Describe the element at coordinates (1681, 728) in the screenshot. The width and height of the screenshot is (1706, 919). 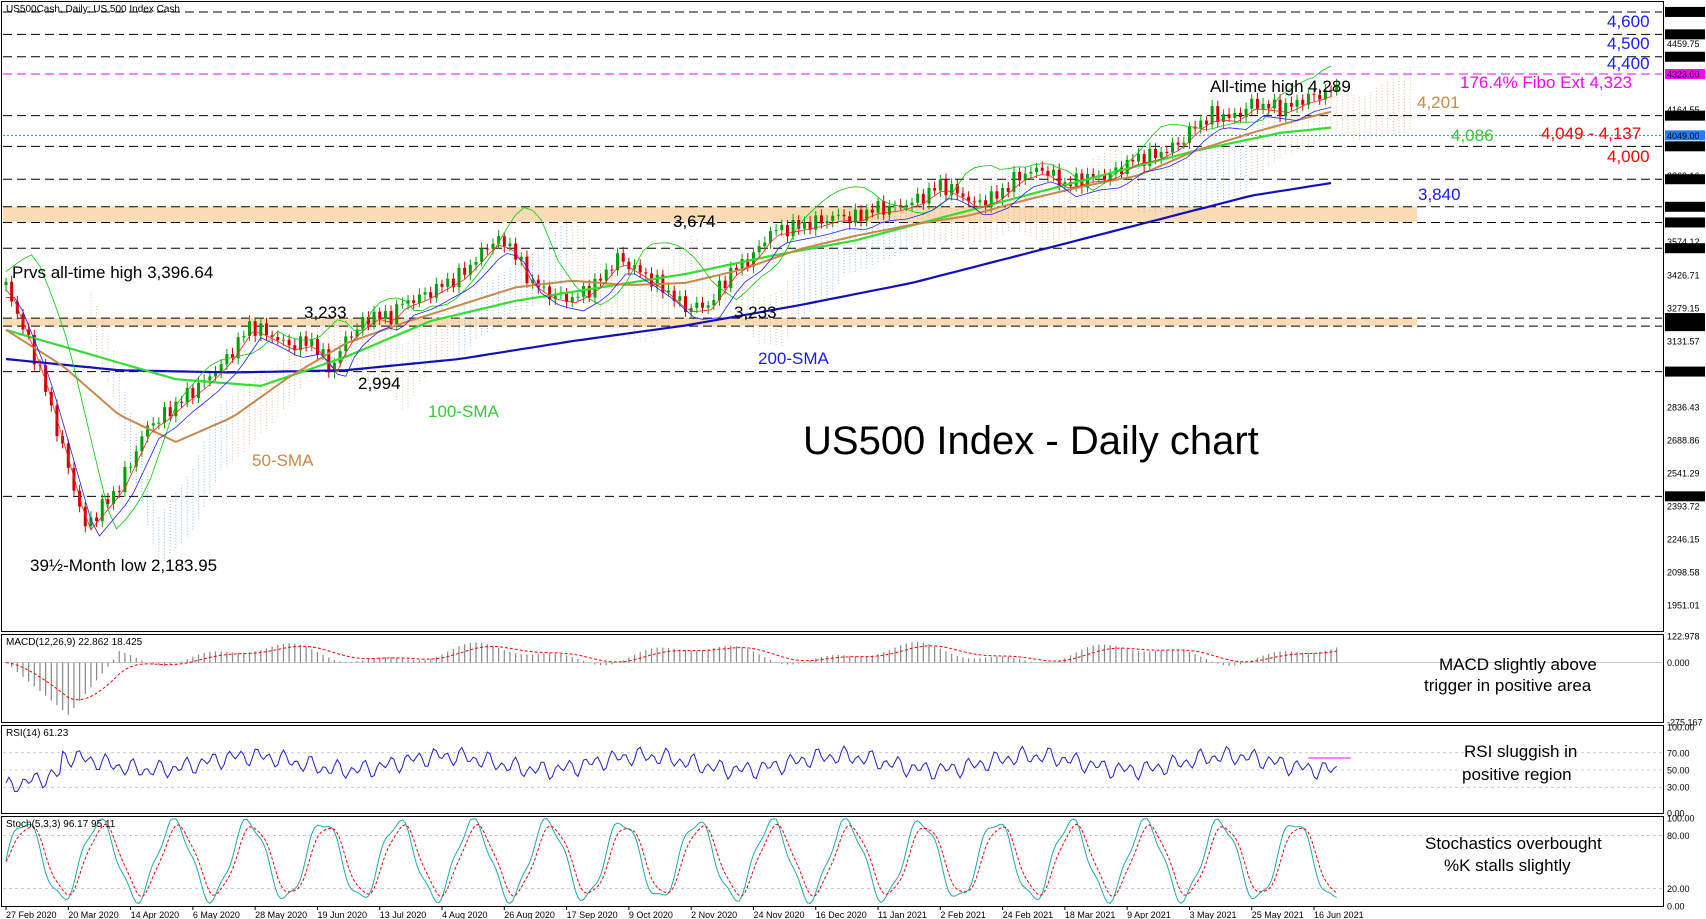
I see `rsi-axis-label: 100.00` at that location.